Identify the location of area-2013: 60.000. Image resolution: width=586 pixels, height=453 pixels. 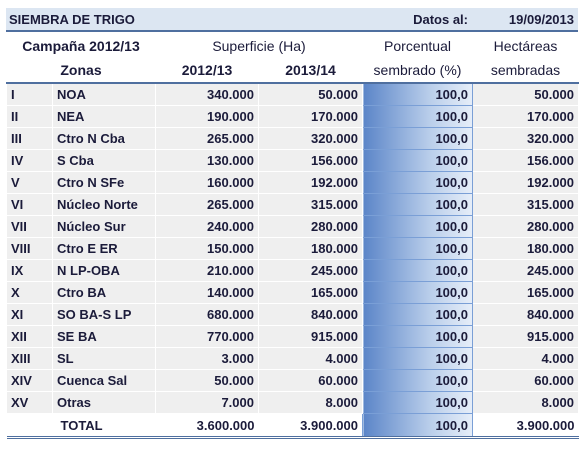
(310, 380).